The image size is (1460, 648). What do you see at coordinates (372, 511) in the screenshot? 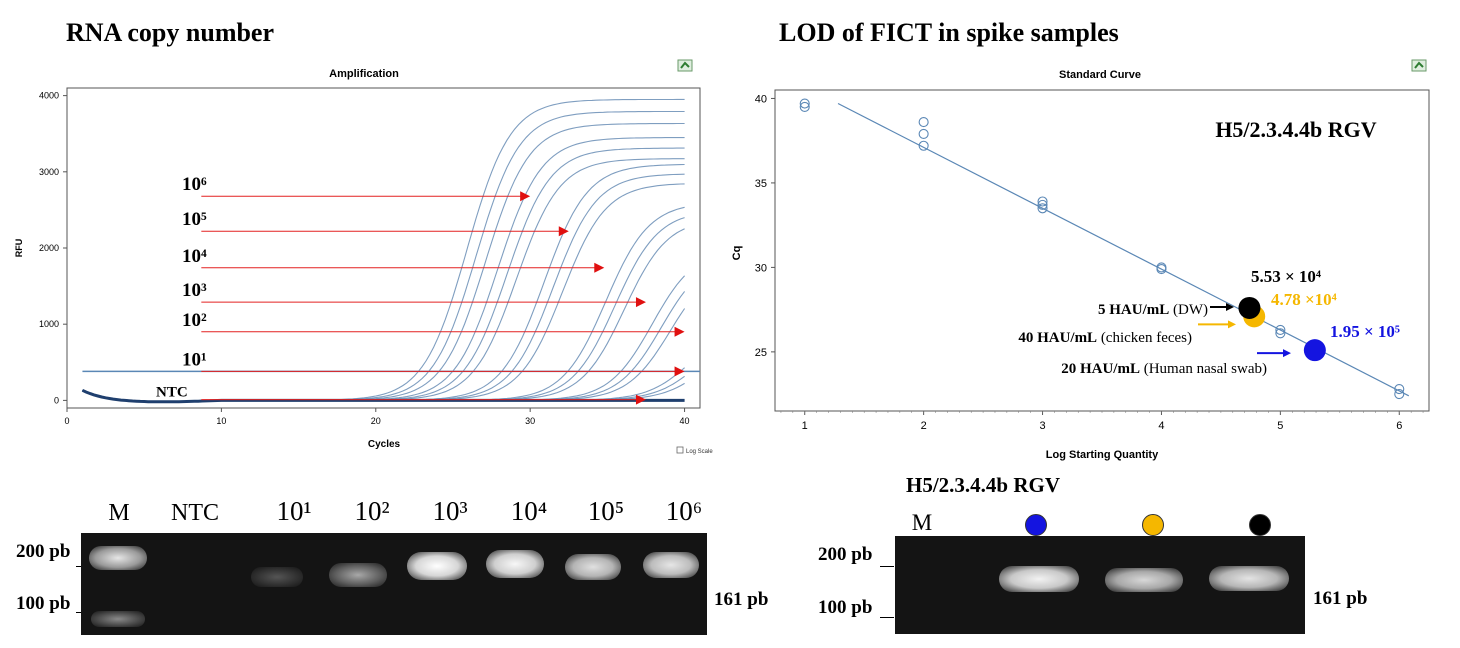
I see `gel-lane-label-10-2: 10²` at bounding box center [372, 511].